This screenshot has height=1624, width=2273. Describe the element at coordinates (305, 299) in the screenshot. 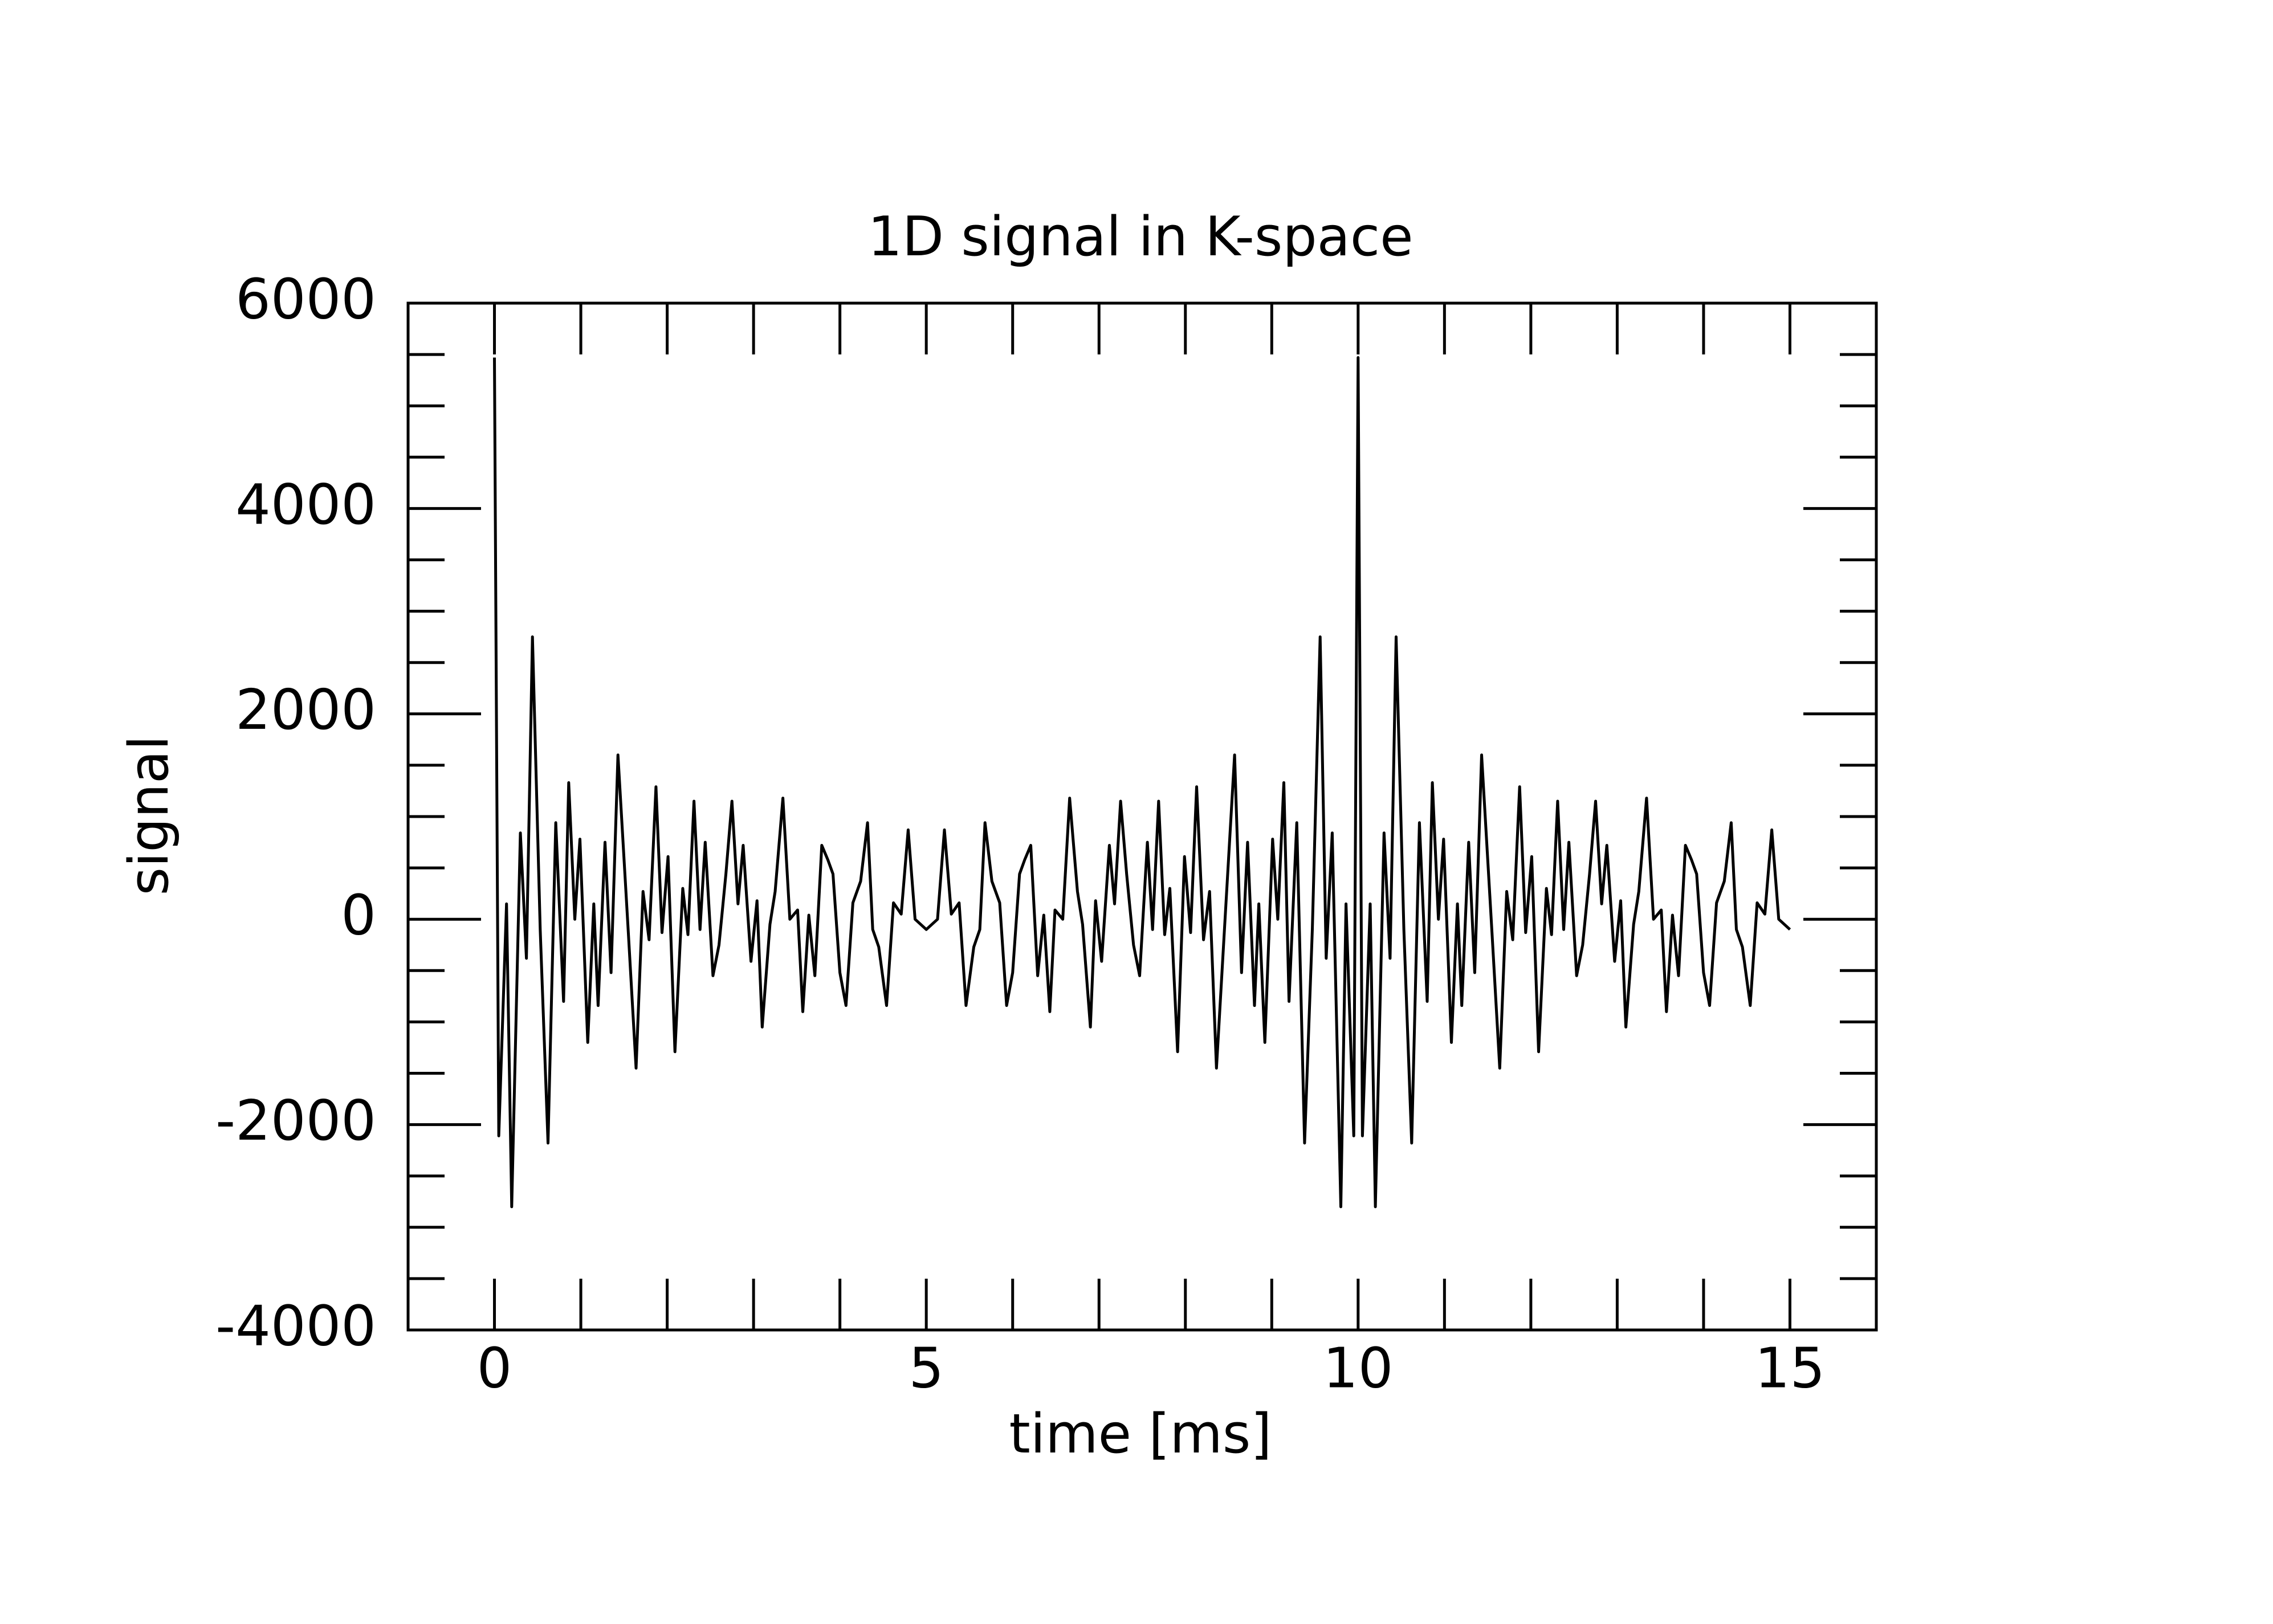

I see `y-tick-label: 6000` at that location.